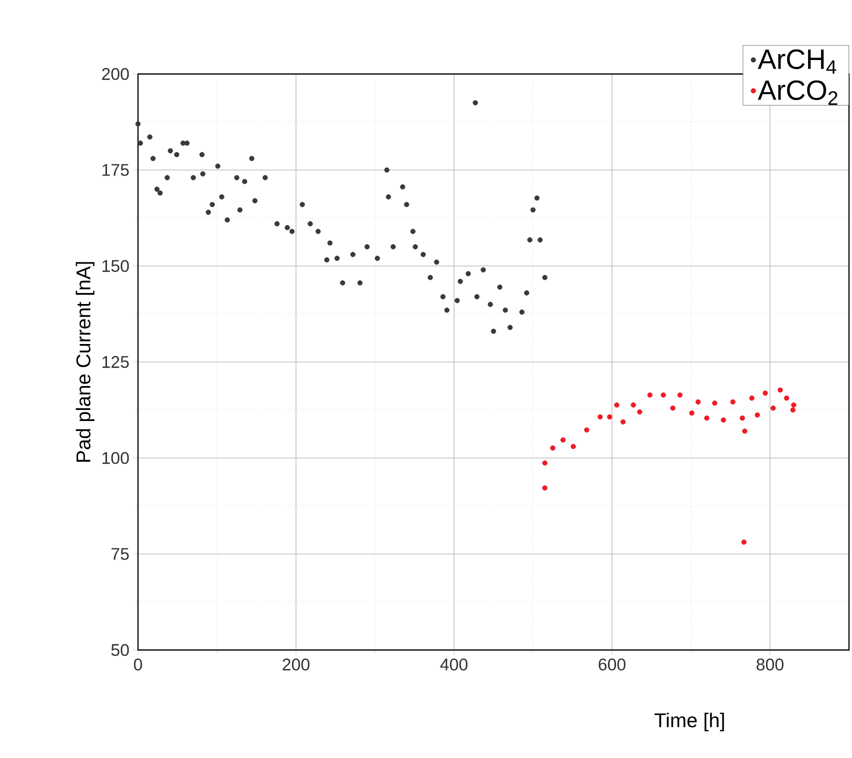  I want to click on y-tick-label: 175, so click(115, 170).